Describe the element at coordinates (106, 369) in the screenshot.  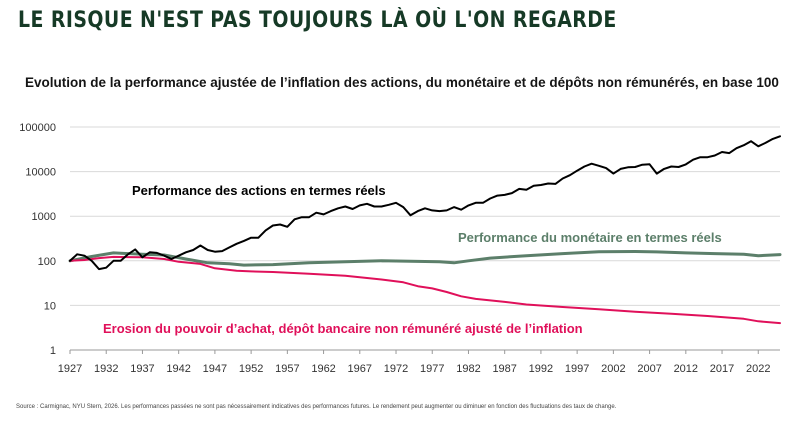
I see `x-tick-label: 1932` at that location.